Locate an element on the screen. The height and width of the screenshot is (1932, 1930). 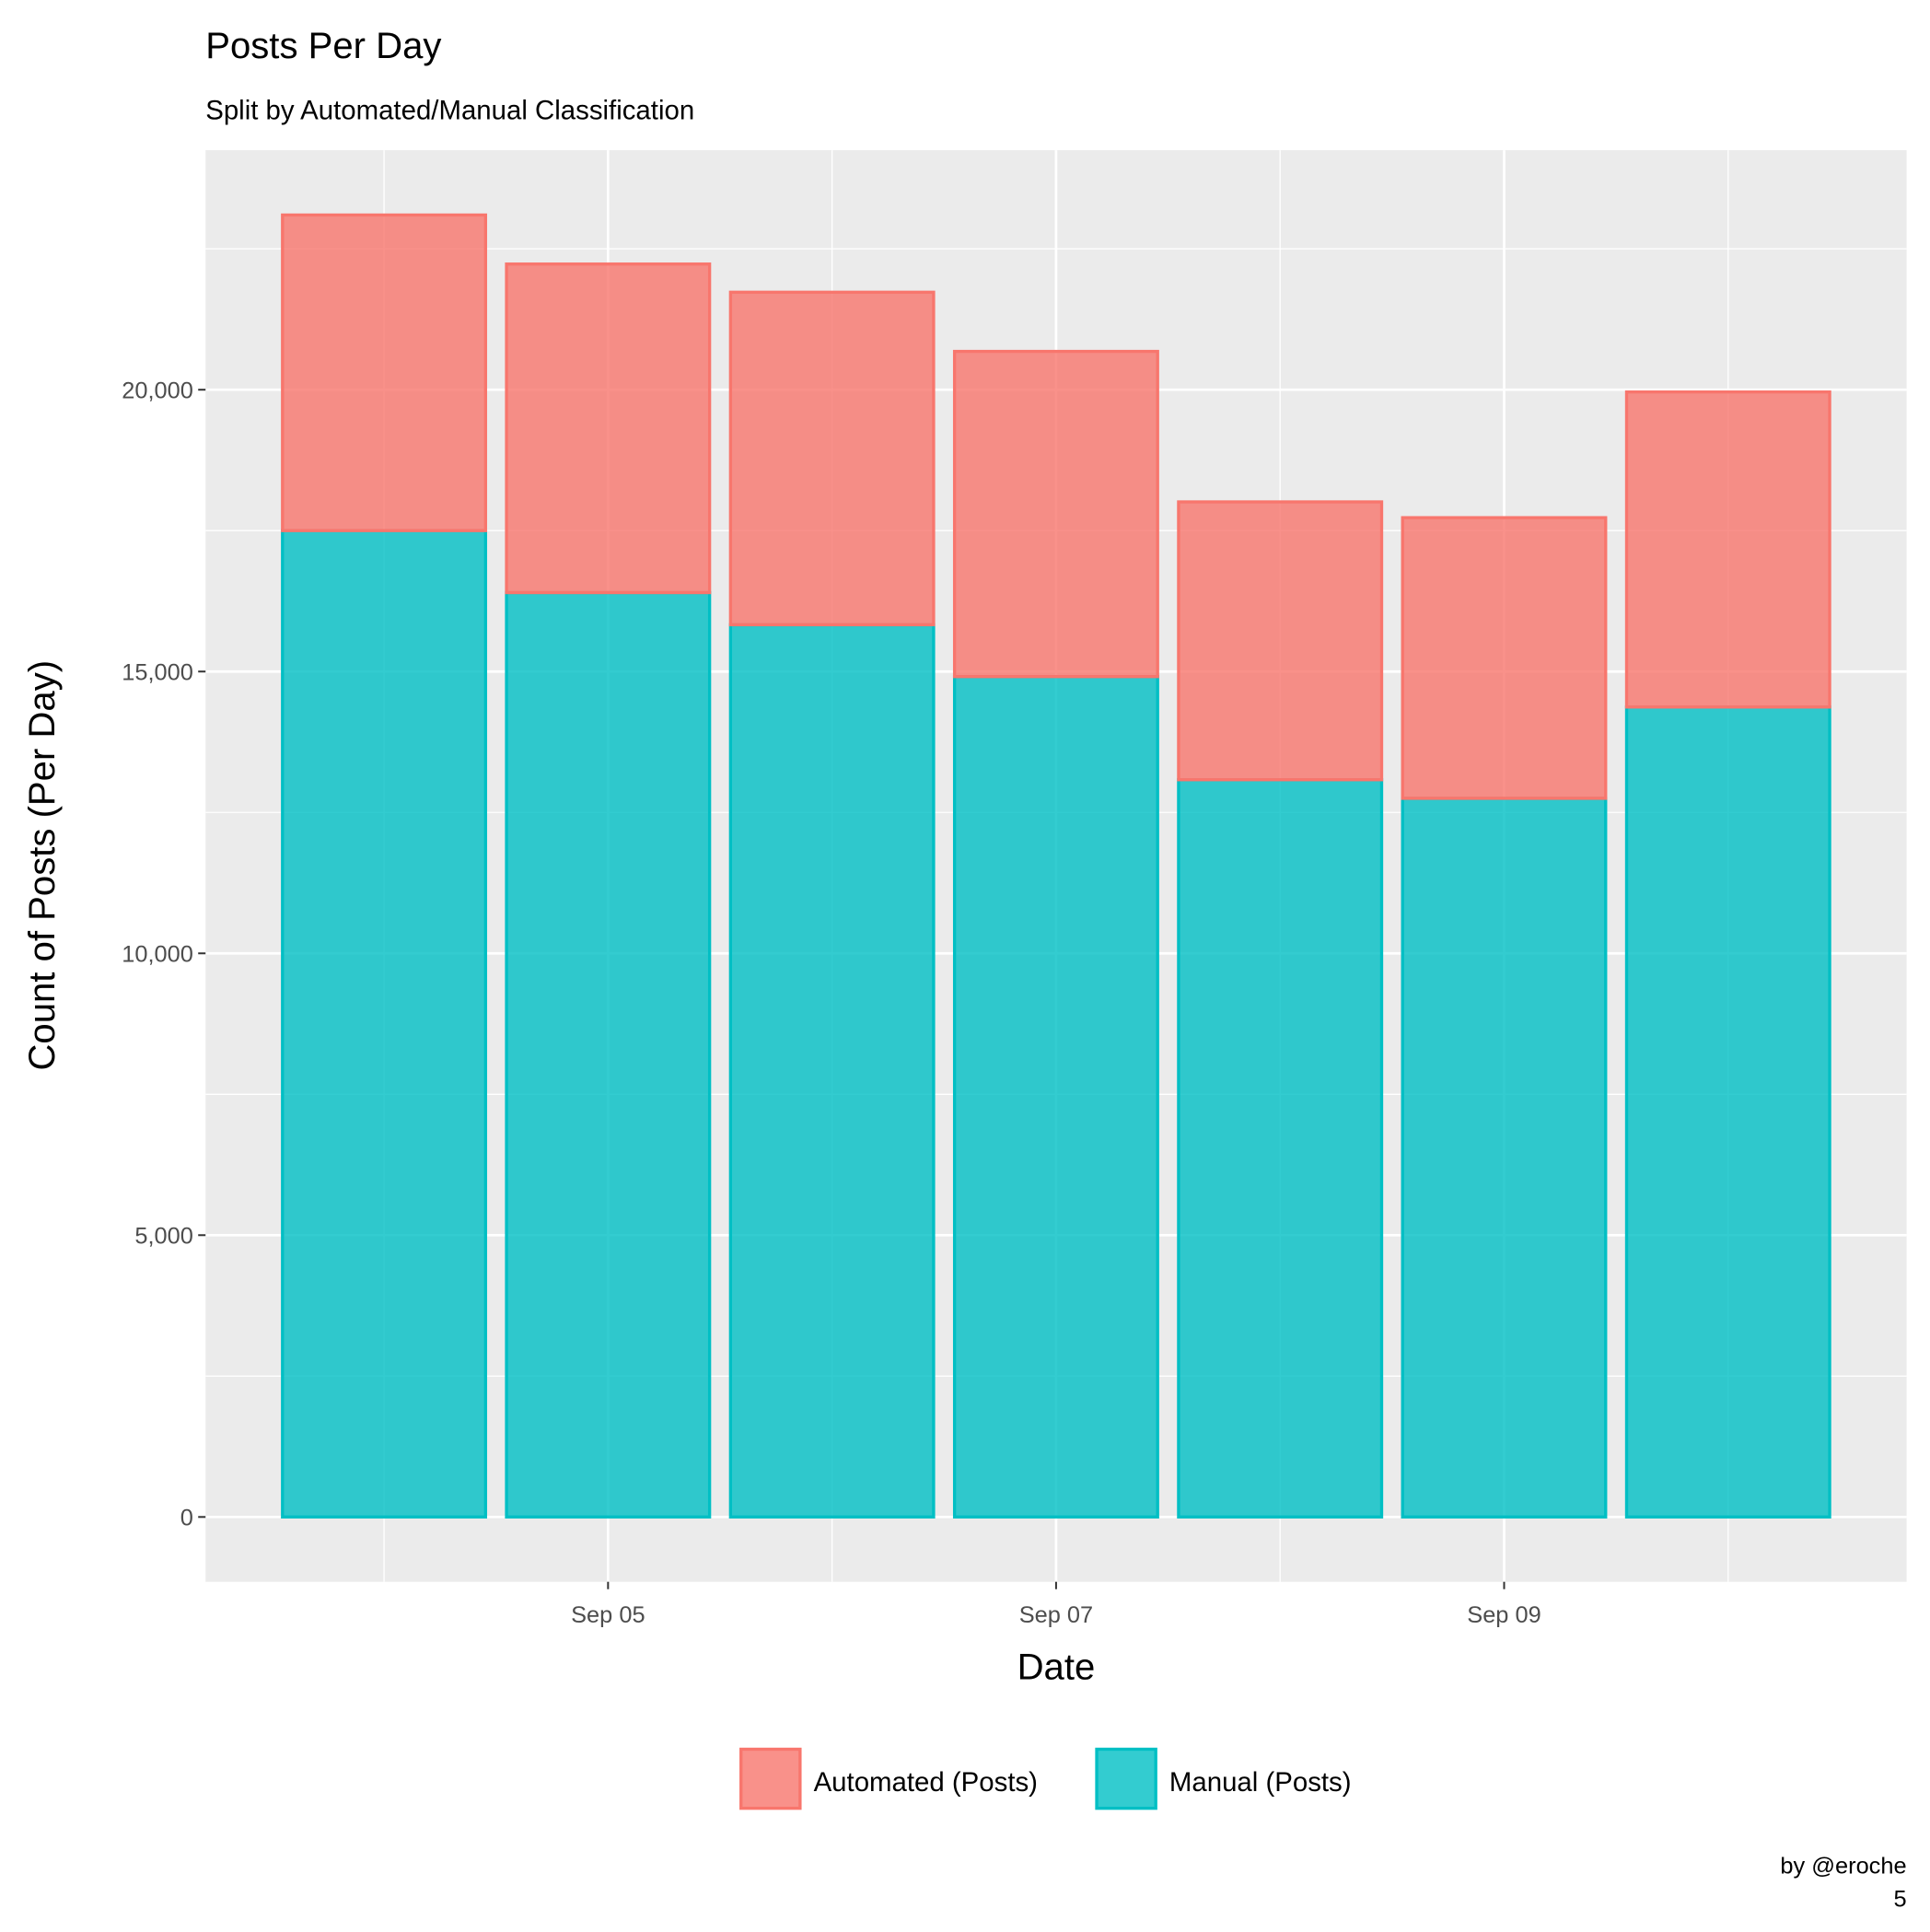
y-tick-label: 5,000 is located at coordinates (163, 1237).